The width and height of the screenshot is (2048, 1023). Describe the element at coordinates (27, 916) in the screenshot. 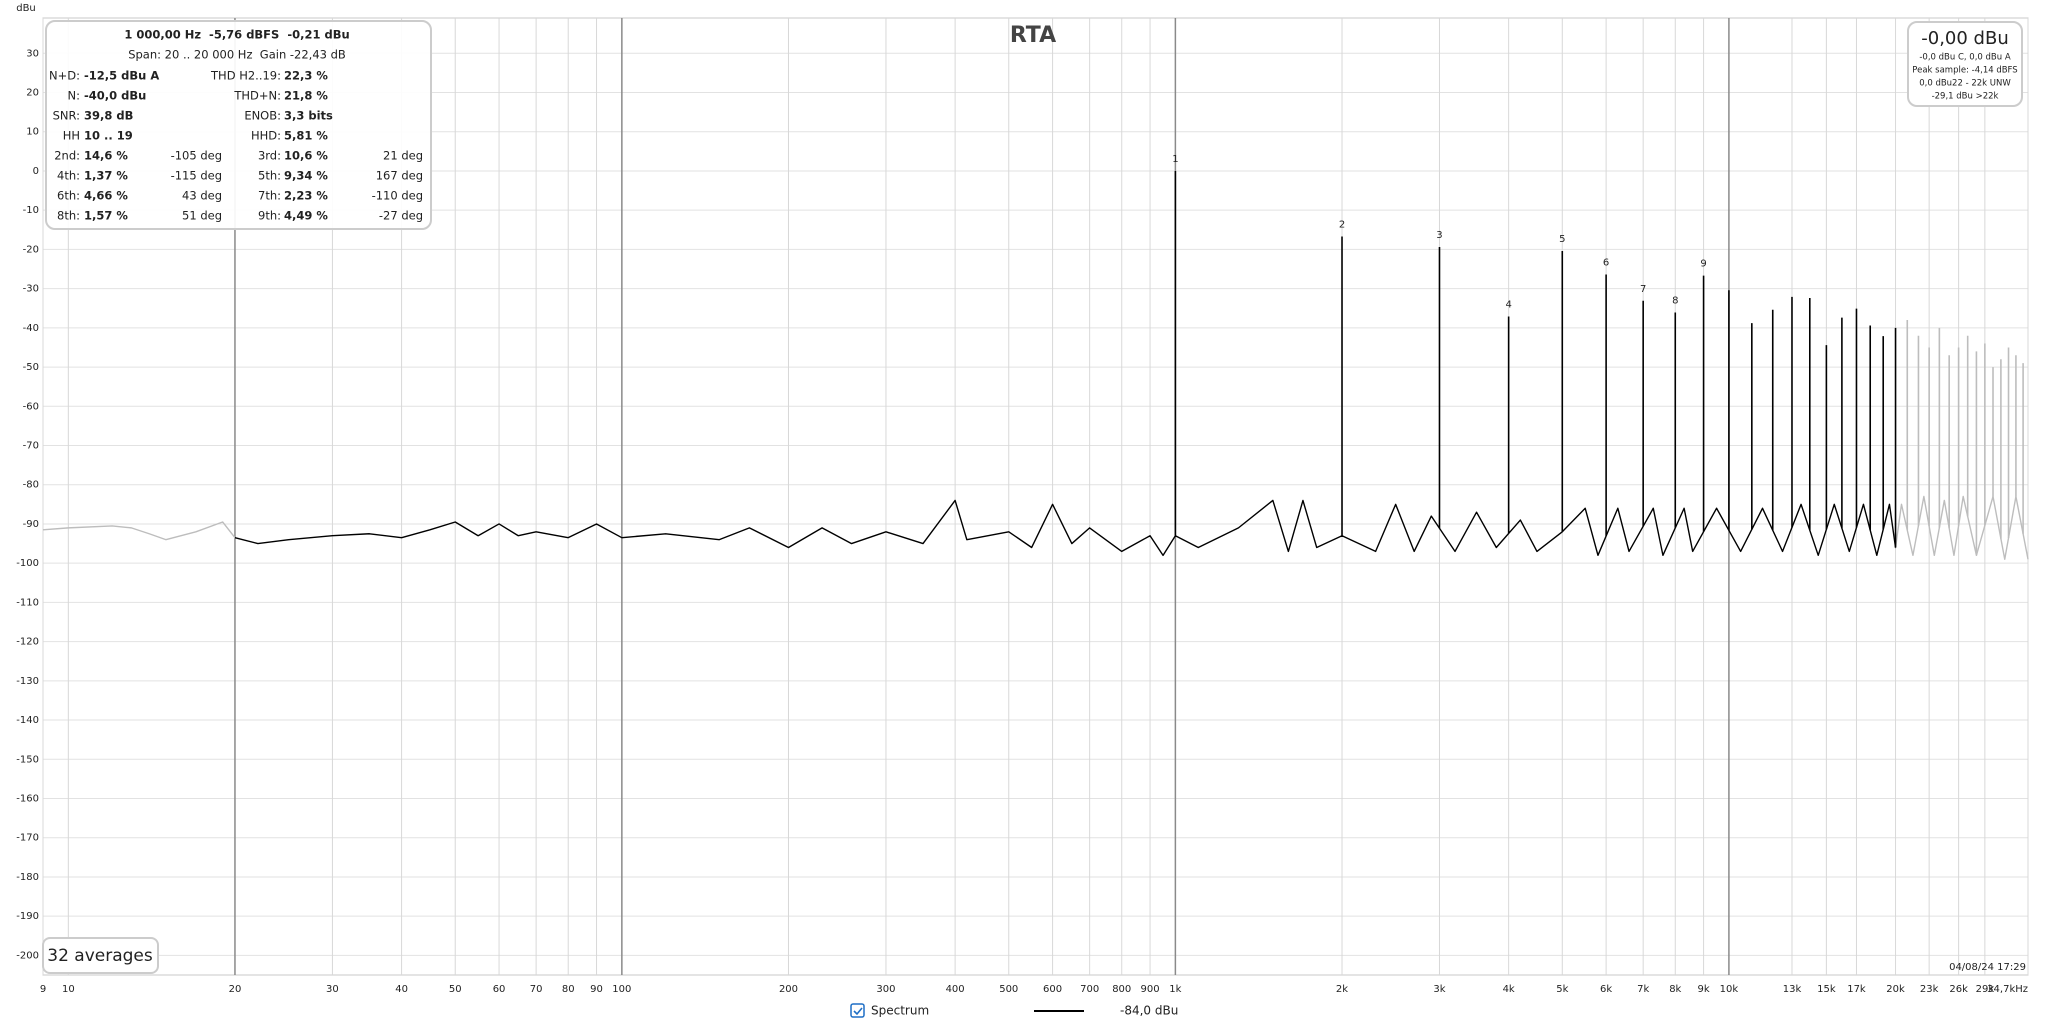

I see `y-tick-label: -190` at that location.